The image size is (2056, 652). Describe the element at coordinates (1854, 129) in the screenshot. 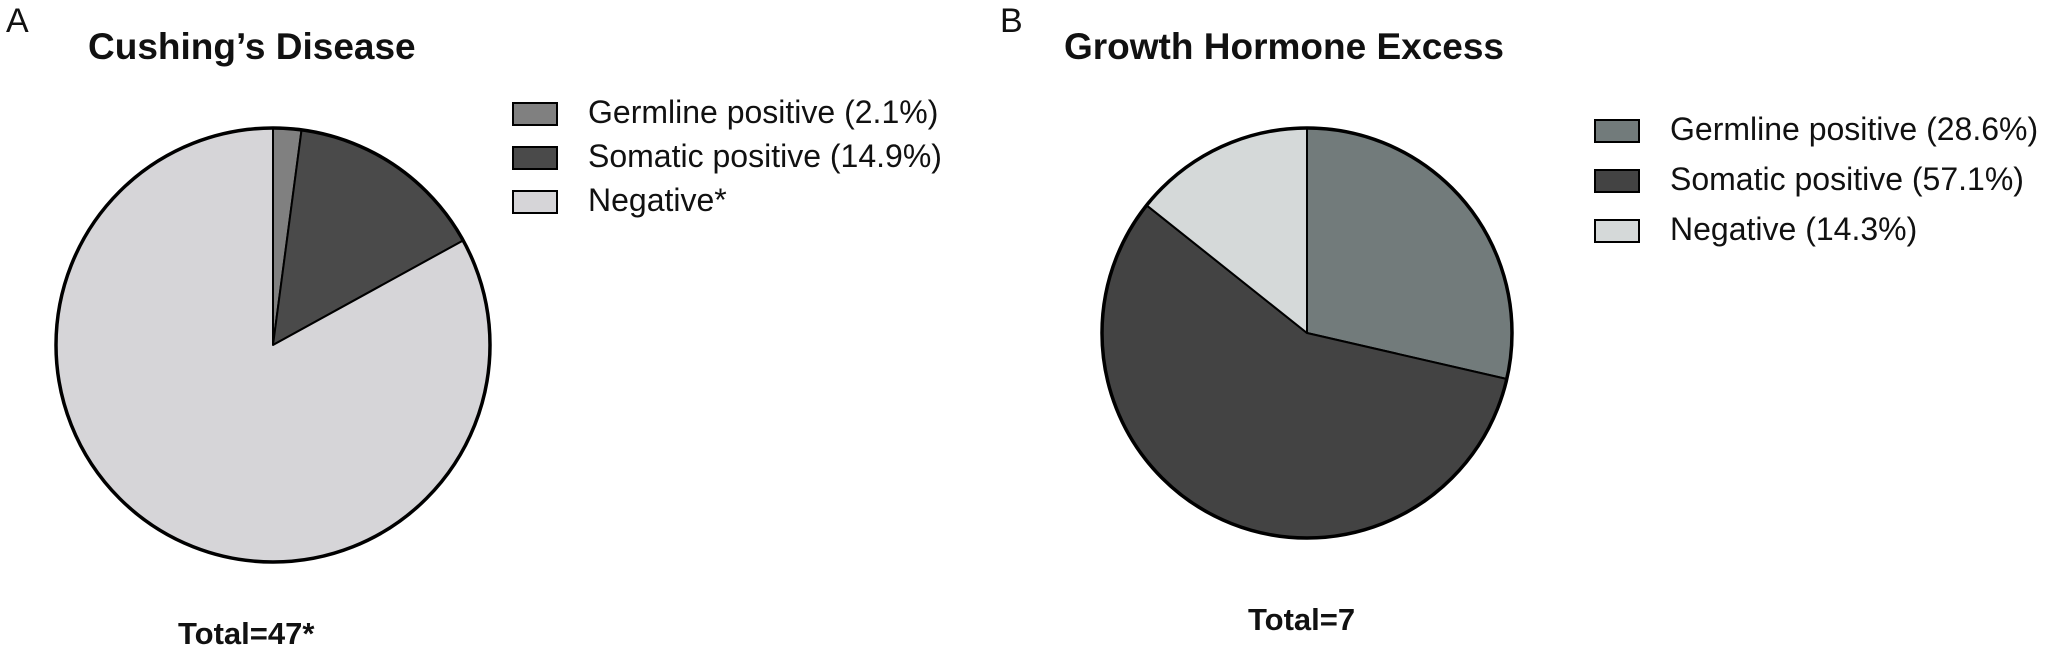

I see `legend-label: Germline positive (28.6%)` at that location.